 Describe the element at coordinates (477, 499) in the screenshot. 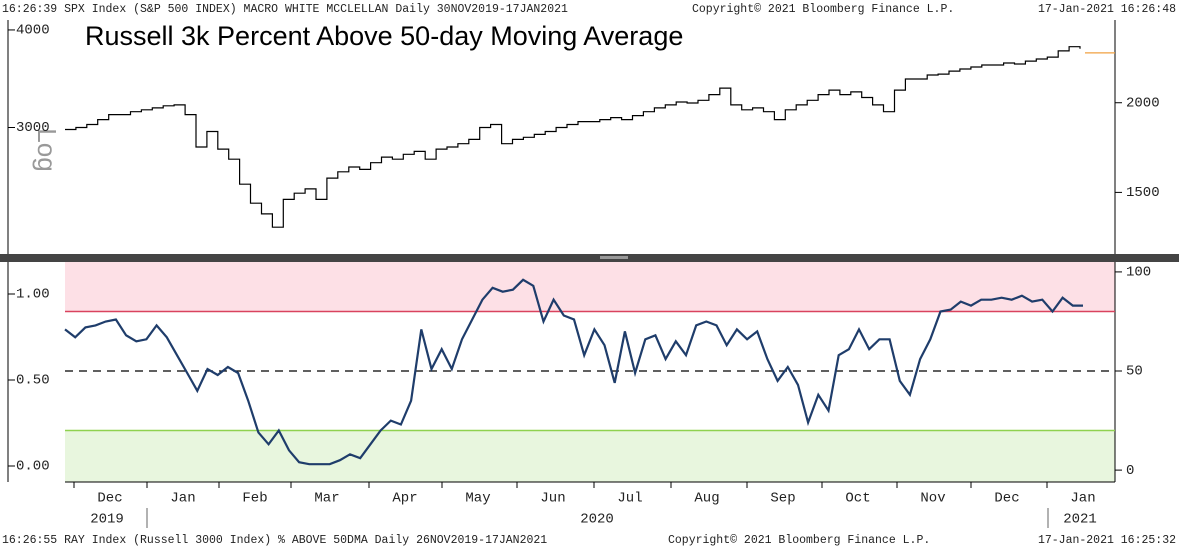

I see `x-tick-label: May` at that location.